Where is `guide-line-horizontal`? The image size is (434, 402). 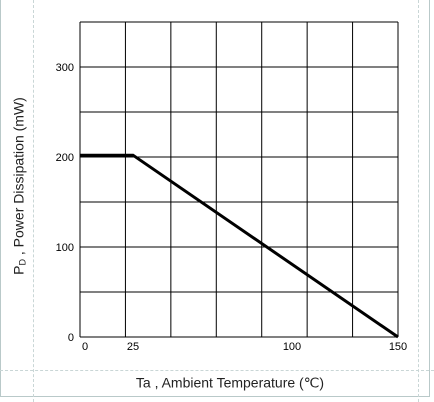 guide-line-horizontal is located at coordinates (217, 370).